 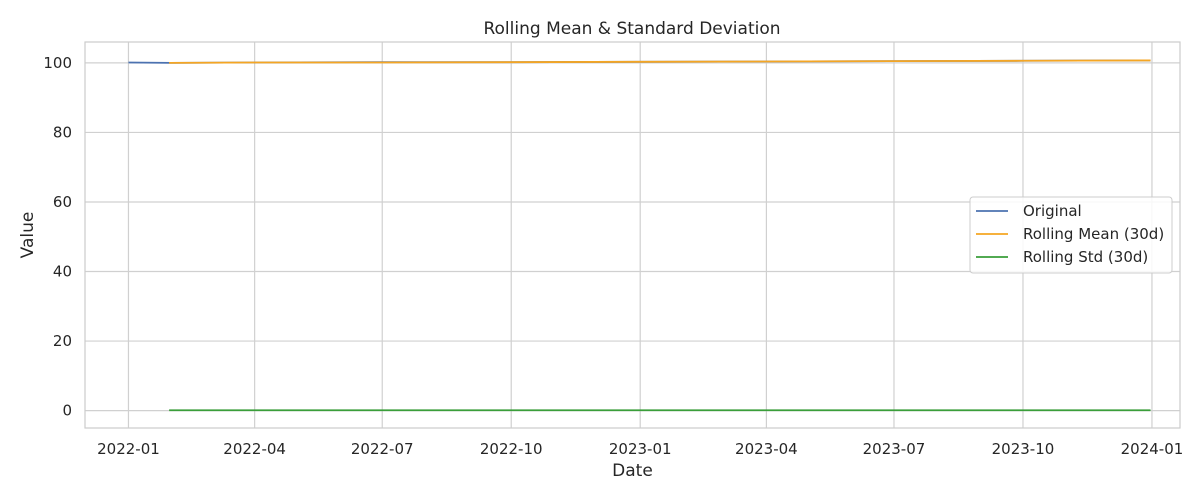 What do you see at coordinates (62, 272) in the screenshot?
I see `y-tick-label: 40` at bounding box center [62, 272].